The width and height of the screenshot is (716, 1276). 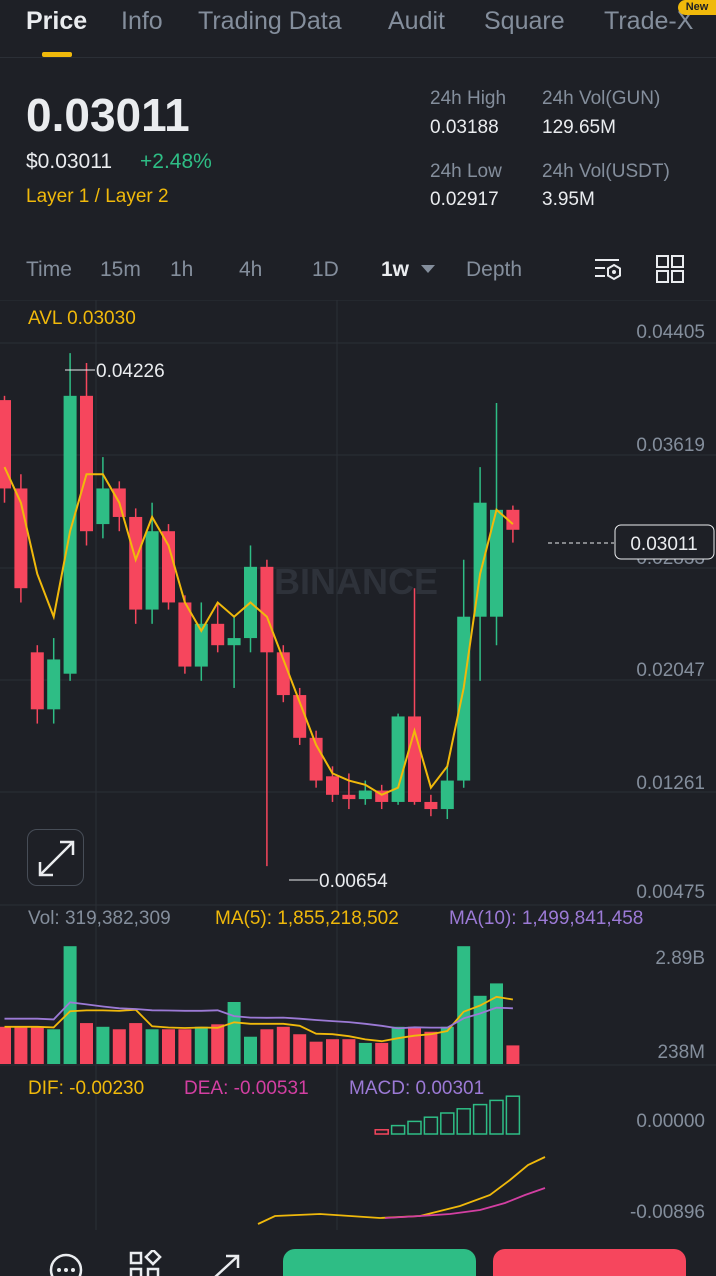 What do you see at coordinates (464, 127) in the screenshot?
I see `high-value: 0.03188` at bounding box center [464, 127].